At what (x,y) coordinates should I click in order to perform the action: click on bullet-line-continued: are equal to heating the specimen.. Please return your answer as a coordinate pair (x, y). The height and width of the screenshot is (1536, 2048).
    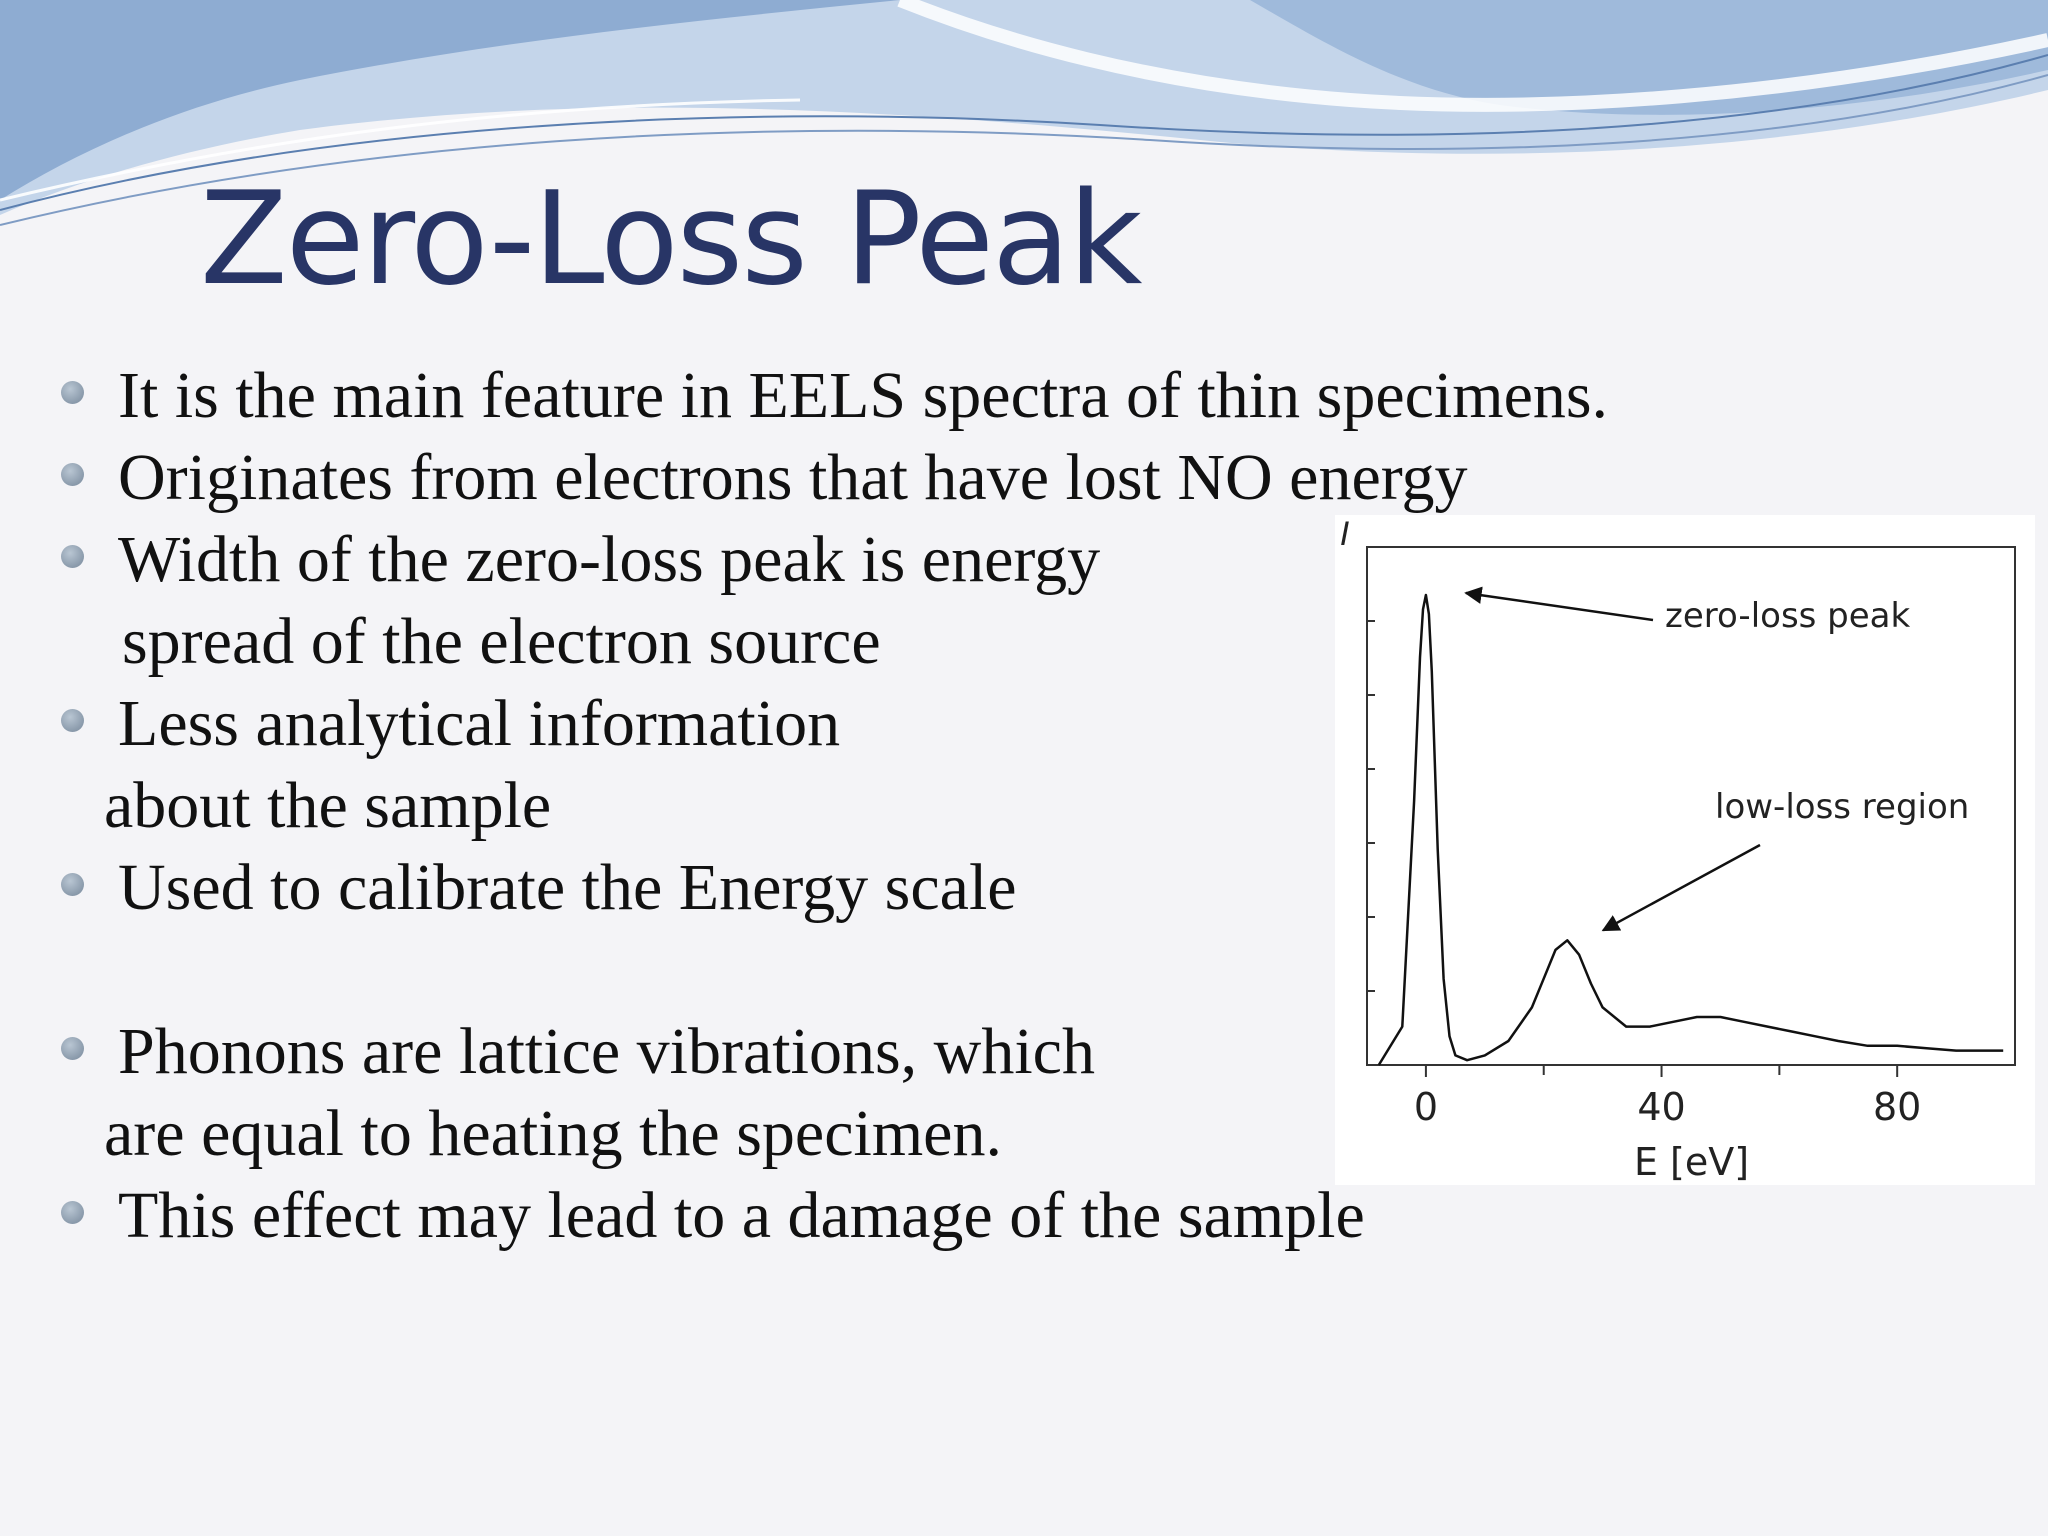
    Looking at the image, I should click on (553, 1133).